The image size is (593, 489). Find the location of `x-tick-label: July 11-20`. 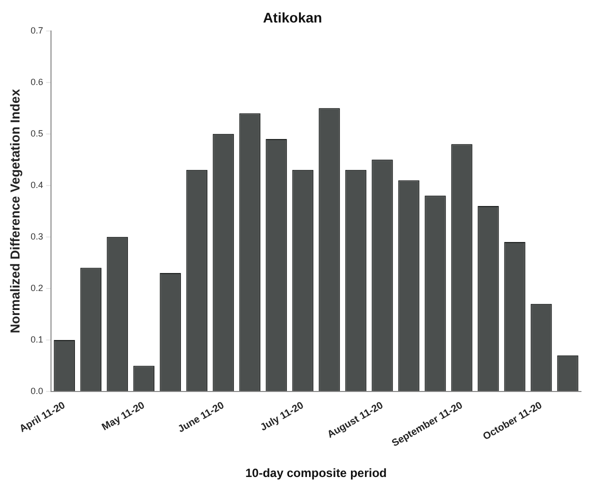

x-tick-label: July 11-20 is located at coordinates (282, 417).